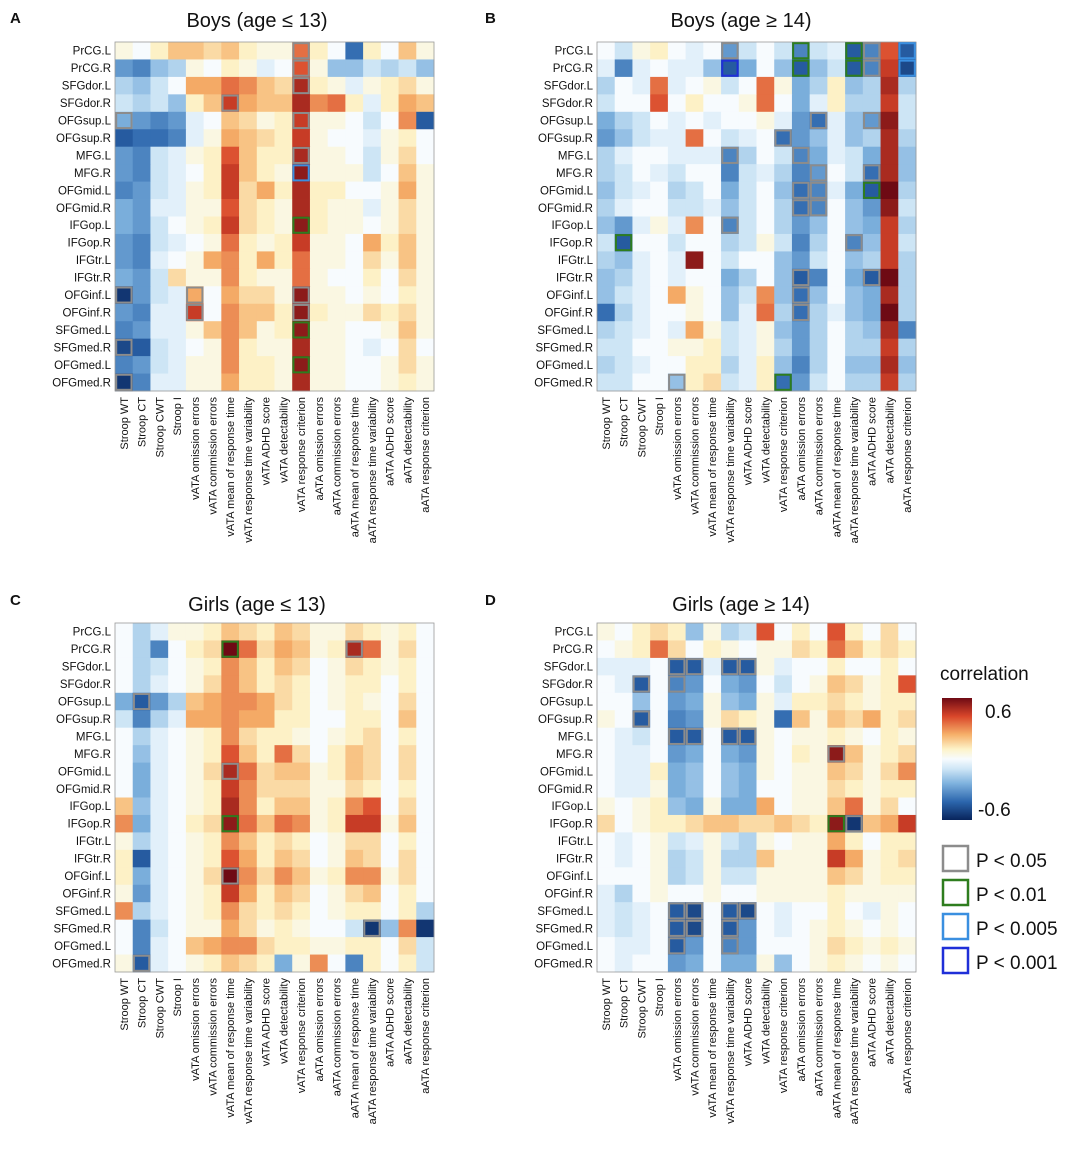 The image size is (1084, 1174). I want to click on panel-letter: A, so click(15, 18).